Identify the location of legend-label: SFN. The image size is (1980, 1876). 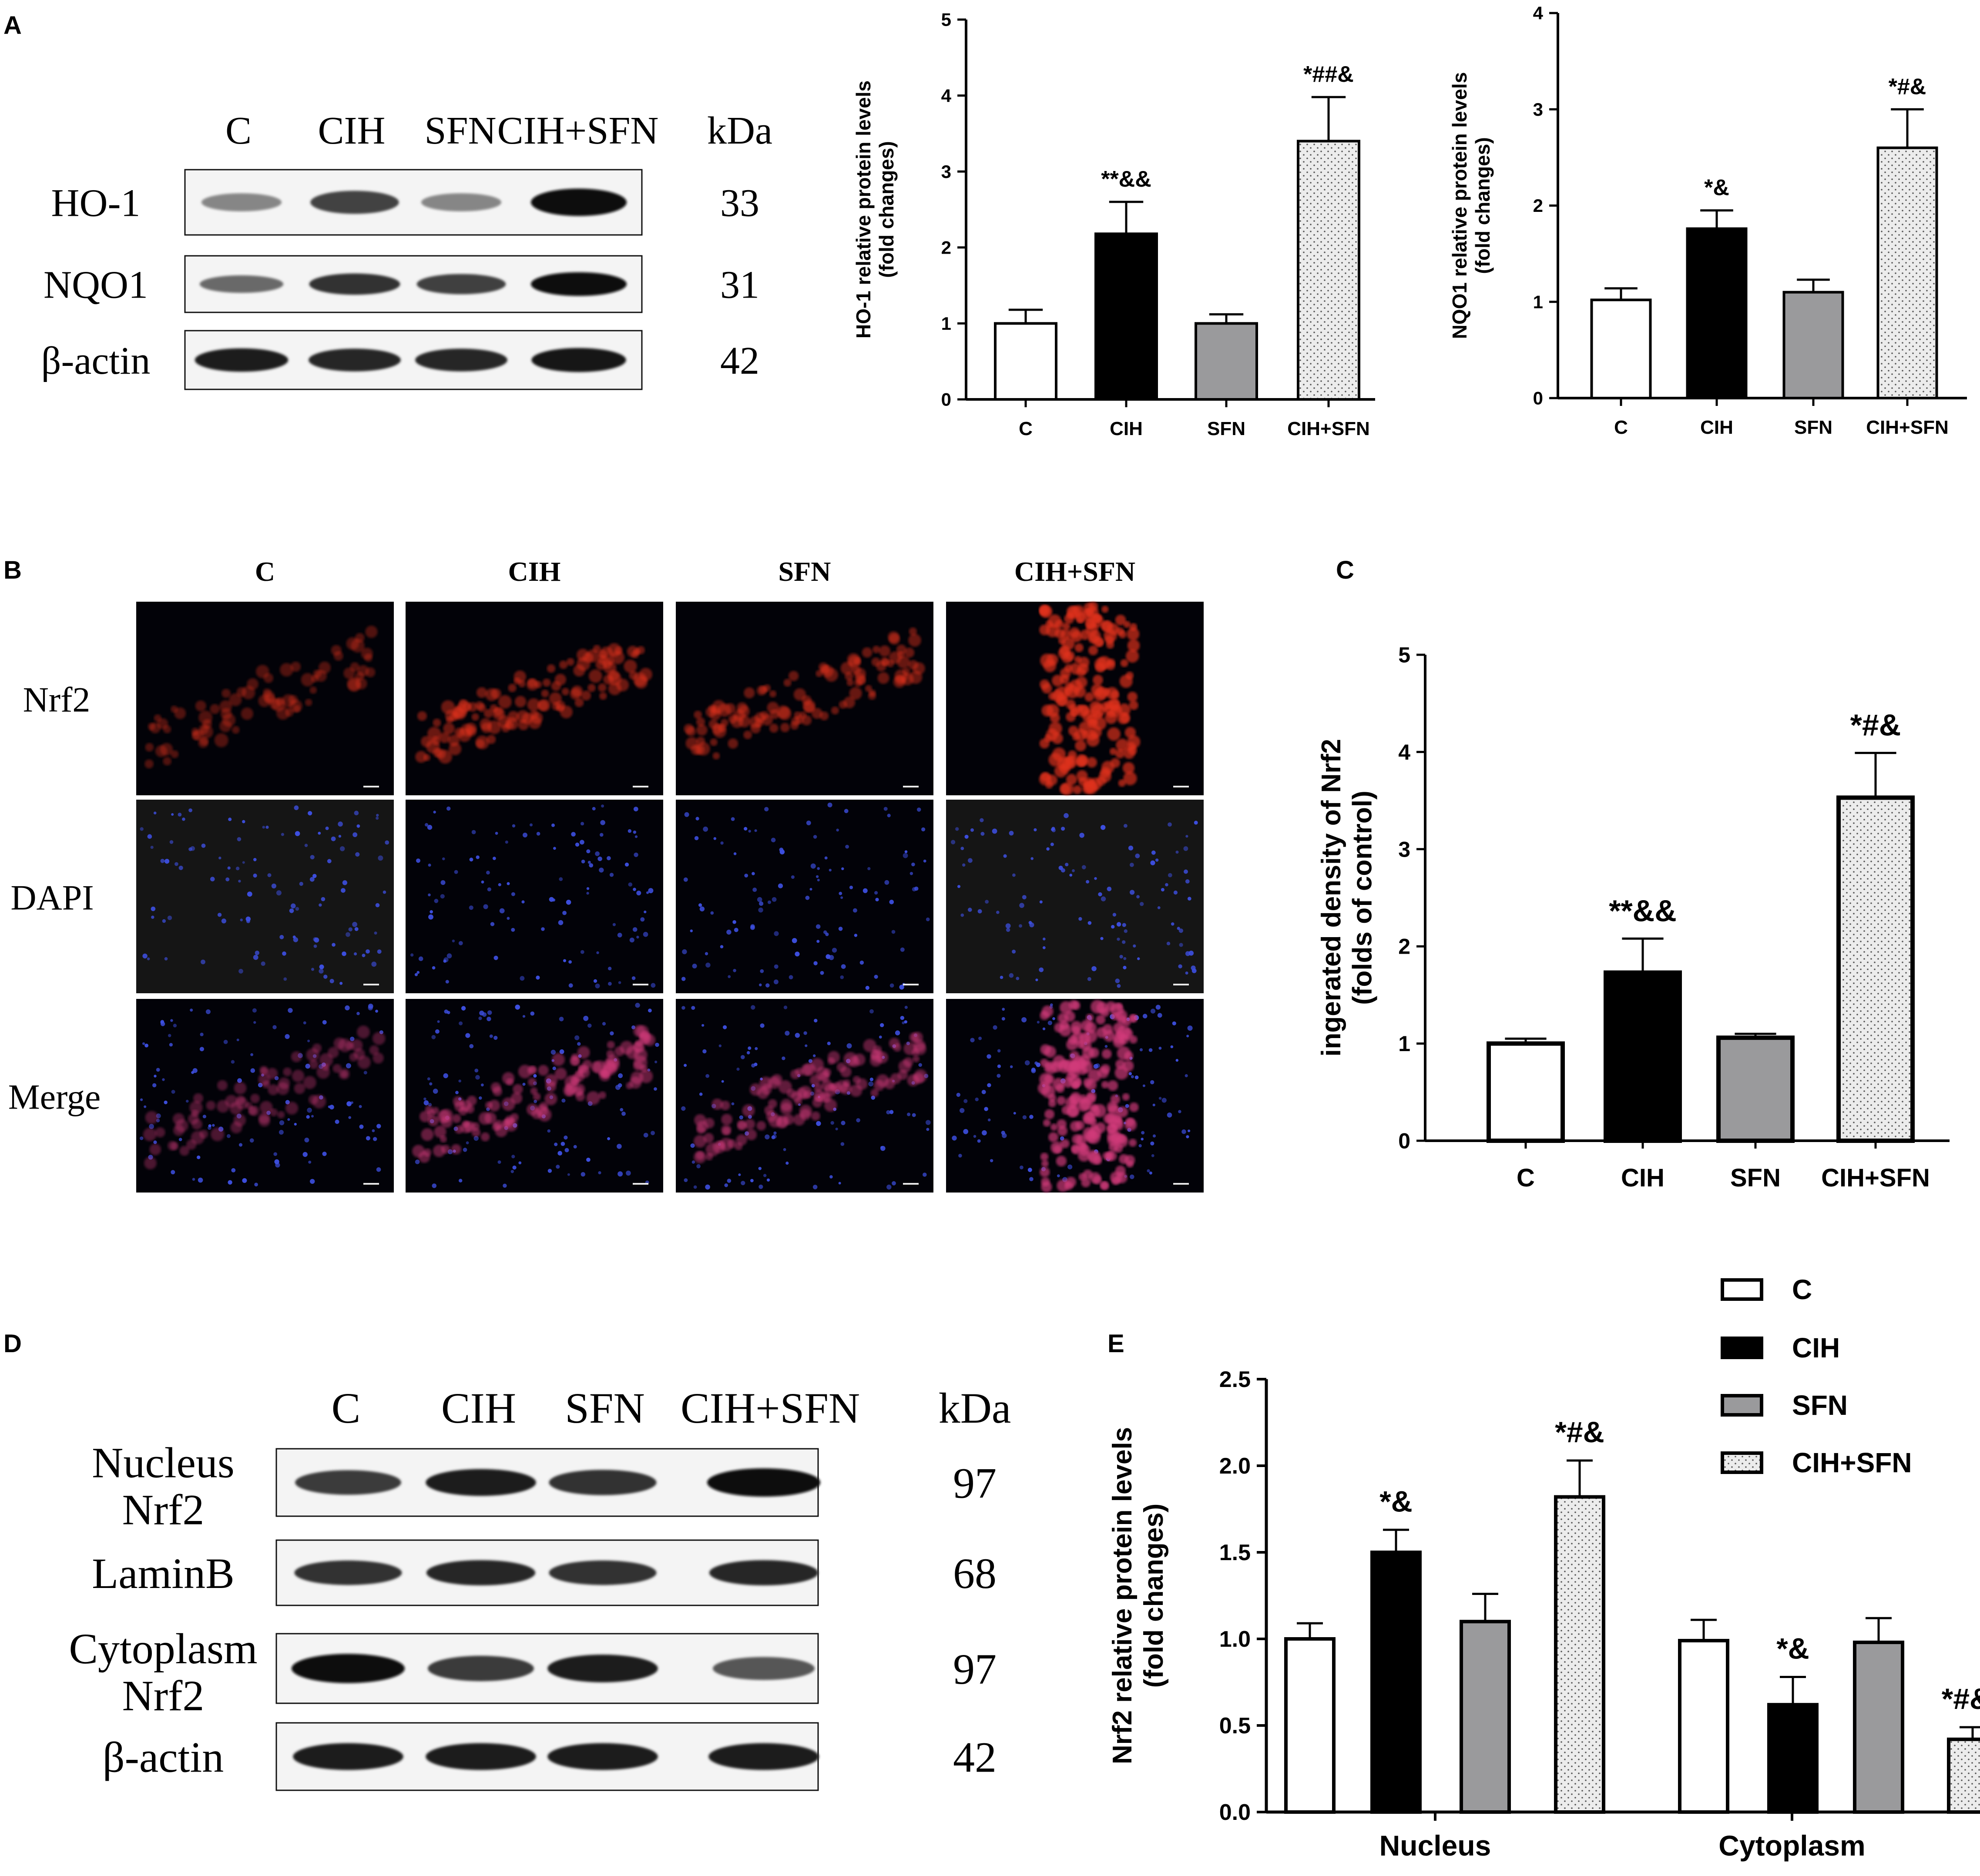
(1820, 1405).